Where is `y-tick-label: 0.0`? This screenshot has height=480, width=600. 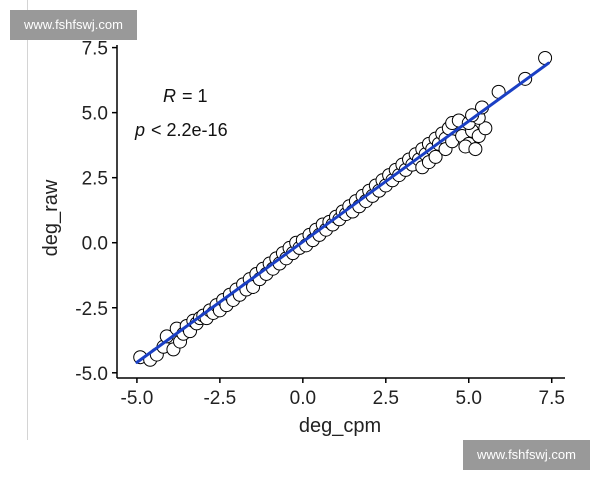 y-tick-label: 0.0 is located at coordinates (95, 244).